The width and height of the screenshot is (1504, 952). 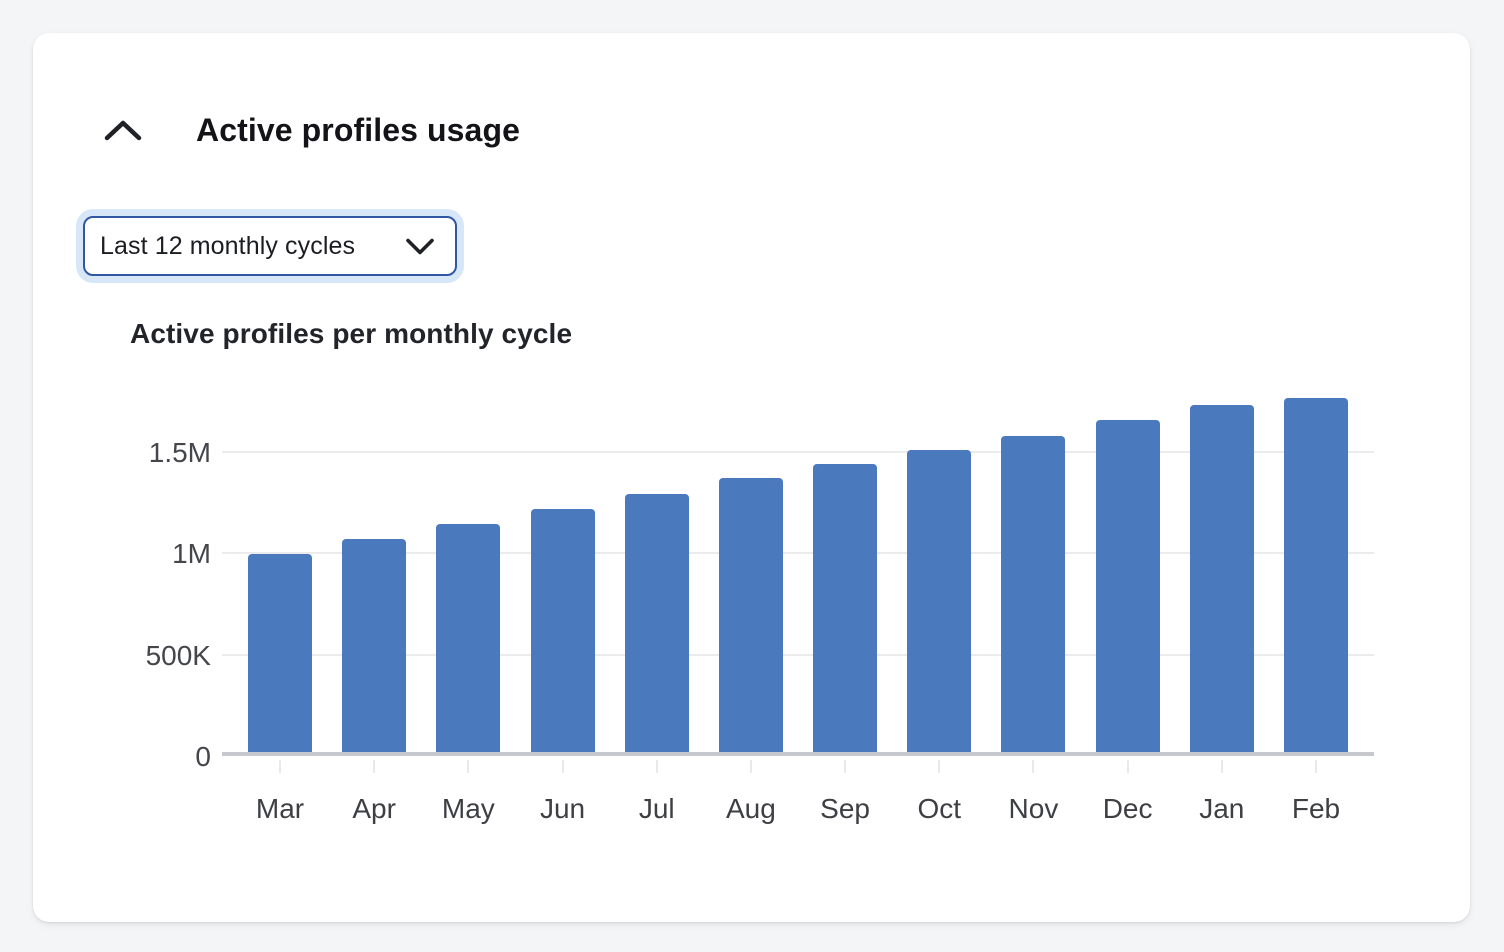 I want to click on card-header: Active profiles usage, so click(x=311, y=130).